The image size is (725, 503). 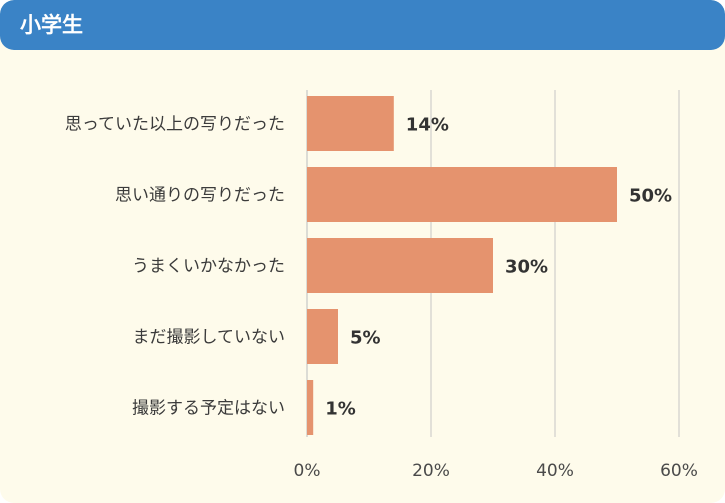 What do you see at coordinates (307, 471) in the screenshot?
I see `x-tick-label: 0%` at bounding box center [307, 471].